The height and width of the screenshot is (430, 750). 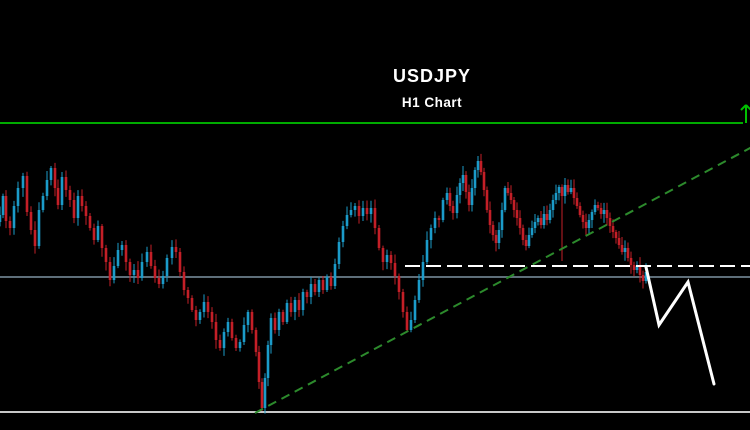 I want to click on symbol-title: USDJPY, so click(x=432, y=76).